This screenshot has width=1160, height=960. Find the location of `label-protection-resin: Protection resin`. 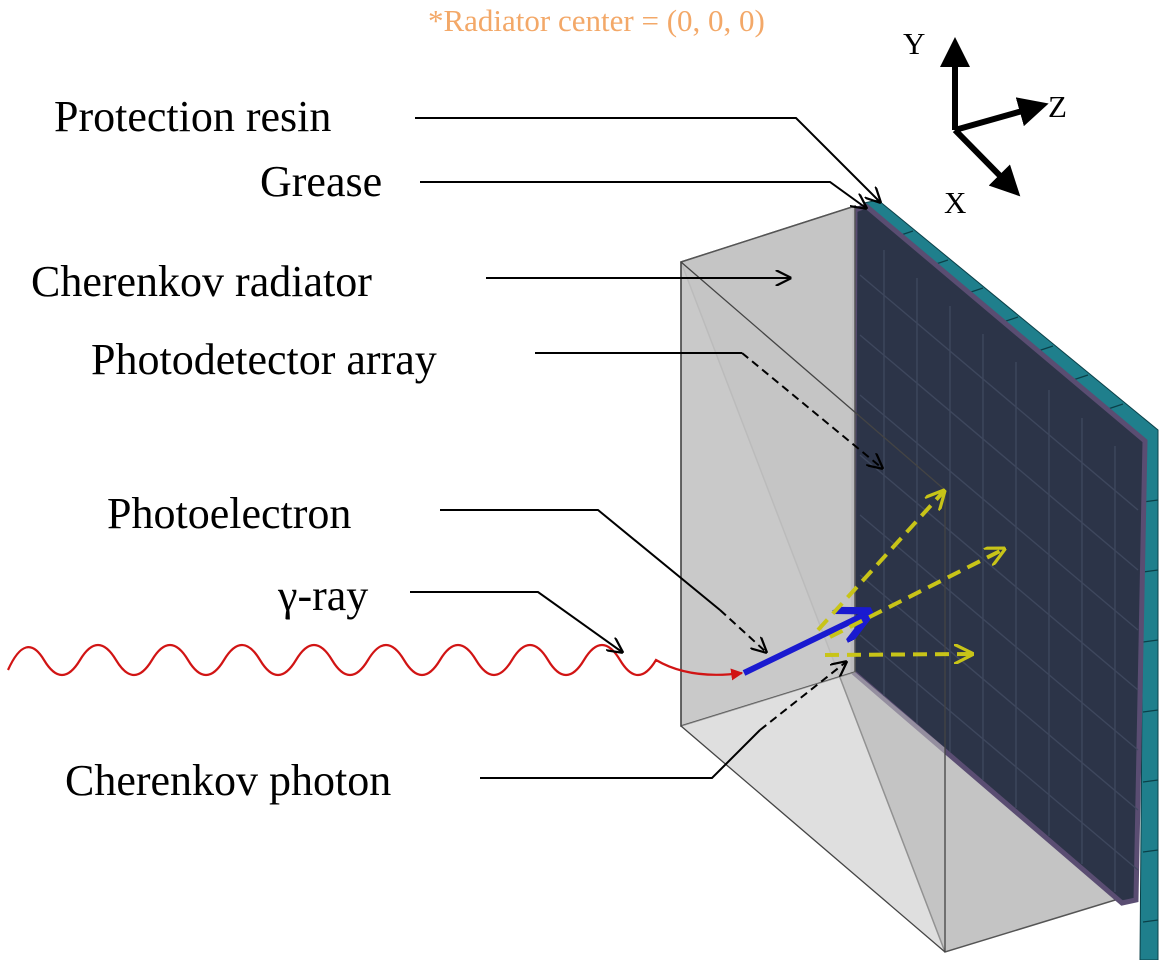

label-protection-resin: Protection resin is located at coordinates (192, 116).